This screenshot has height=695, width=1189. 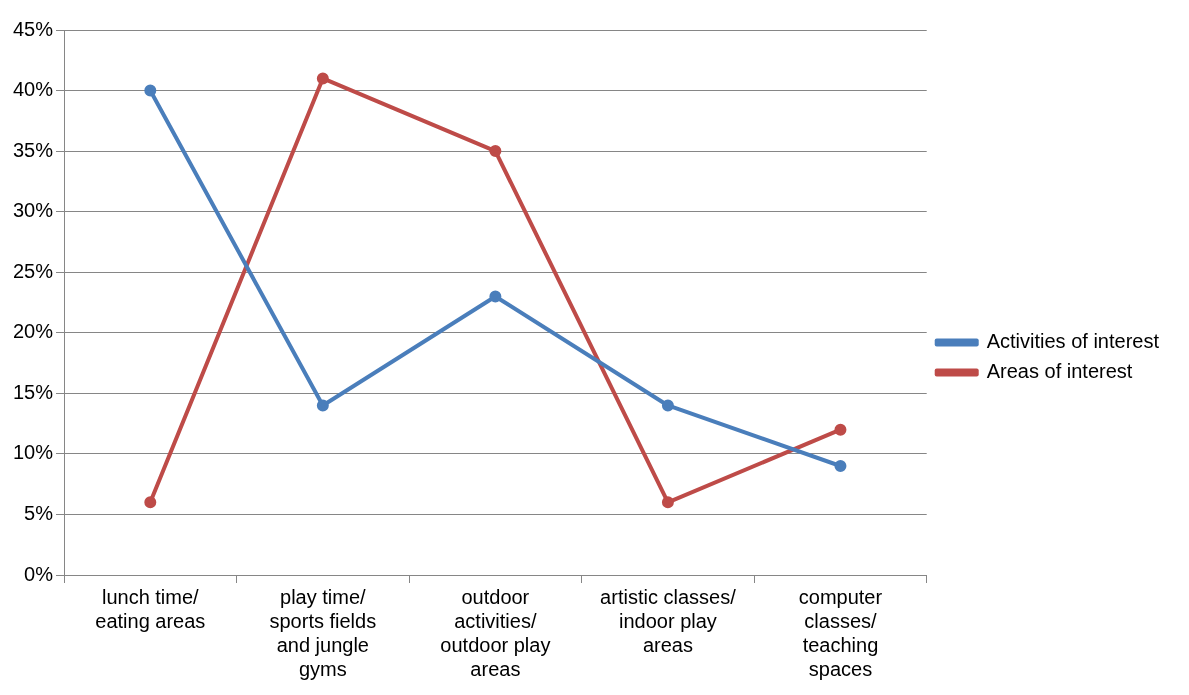 What do you see at coordinates (33, 28) in the screenshot?
I see `y-tick-label: 45%` at bounding box center [33, 28].